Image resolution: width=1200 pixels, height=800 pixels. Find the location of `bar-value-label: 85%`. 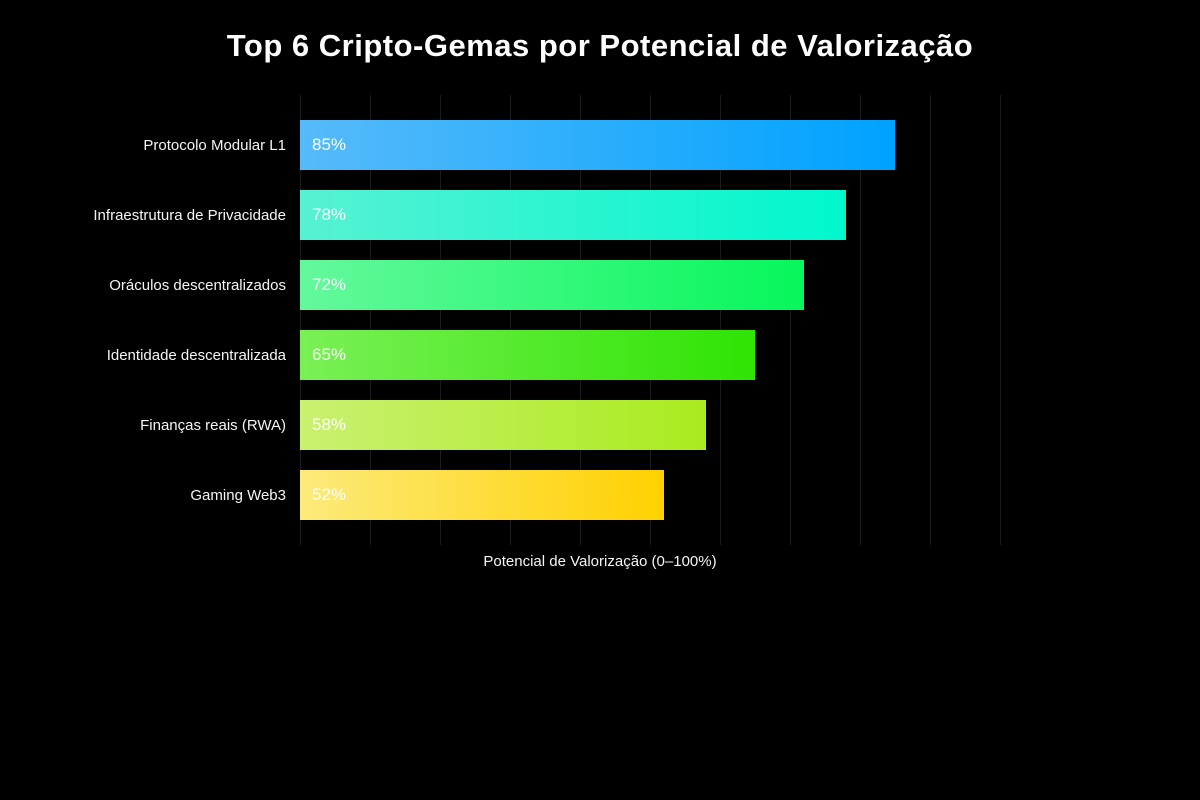

bar-value-label: 85% is located at coordinates (329, 144).